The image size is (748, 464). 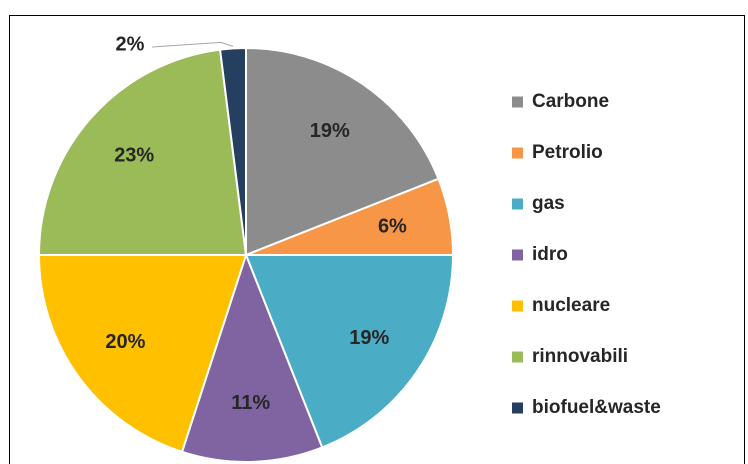 What do you see at coordinates (192, 44) in the screenshot?
I see `leader-line` at bounding box center [192, 44].